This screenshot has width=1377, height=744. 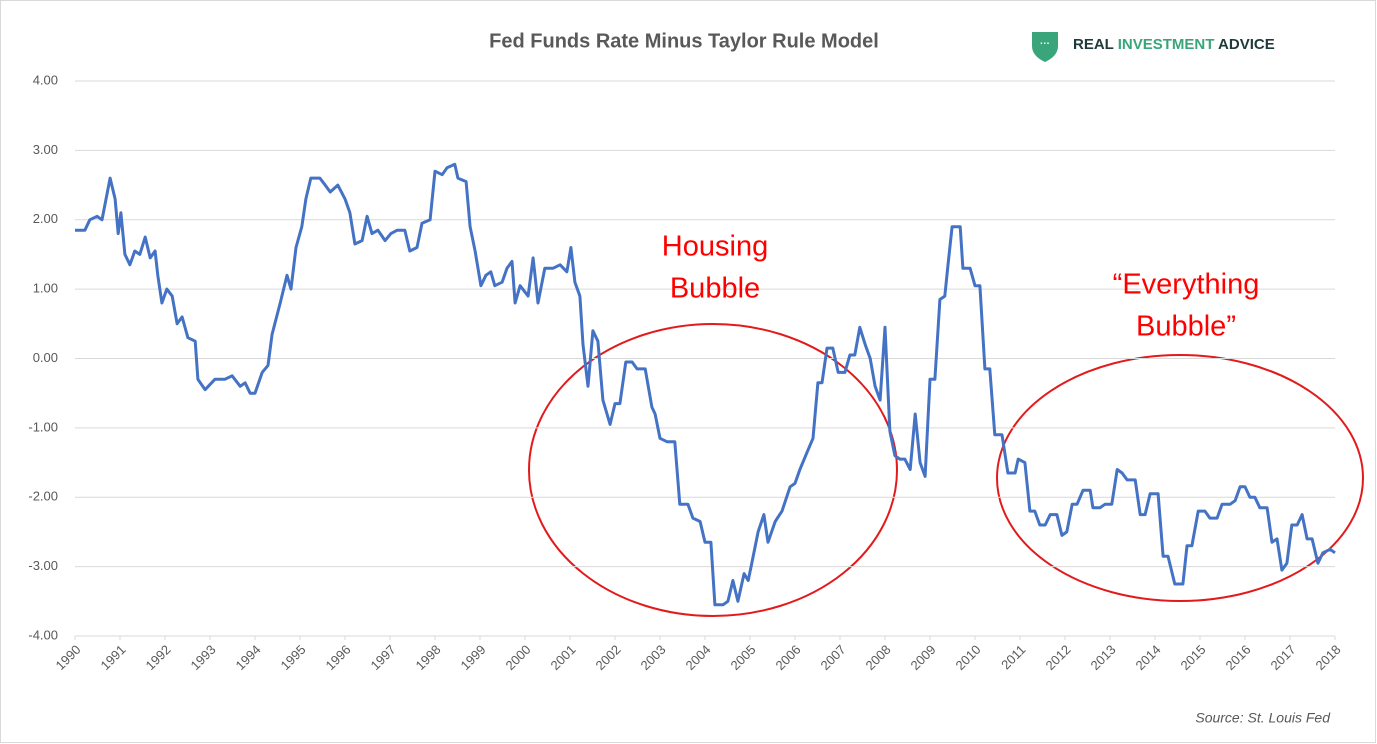 I want to click on y-tick-label: 1.00, so click(x=45, y=288).